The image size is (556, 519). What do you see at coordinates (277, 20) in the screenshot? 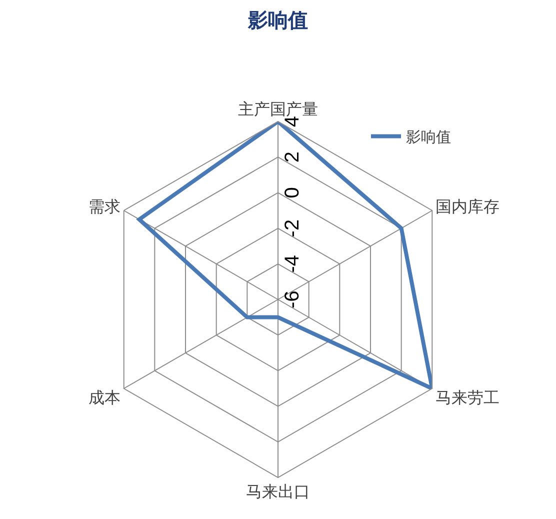
I see `chart-title: 影响值` at bounding box center [277, 20].